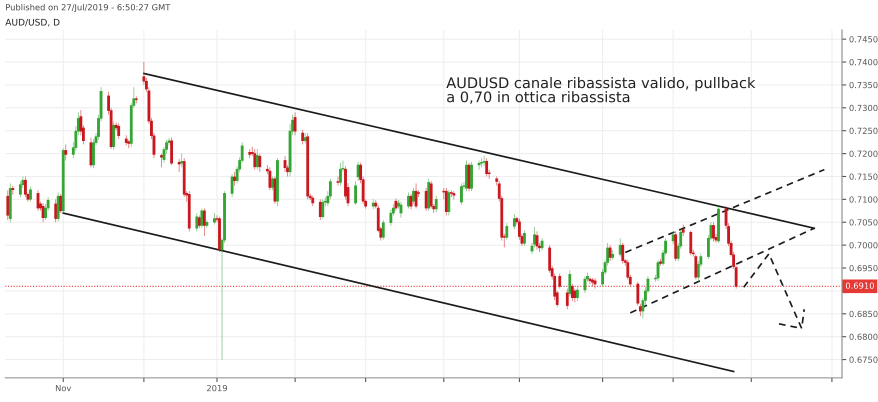  I want to click on y-tick-label: 0.7000, so click(863, 245).